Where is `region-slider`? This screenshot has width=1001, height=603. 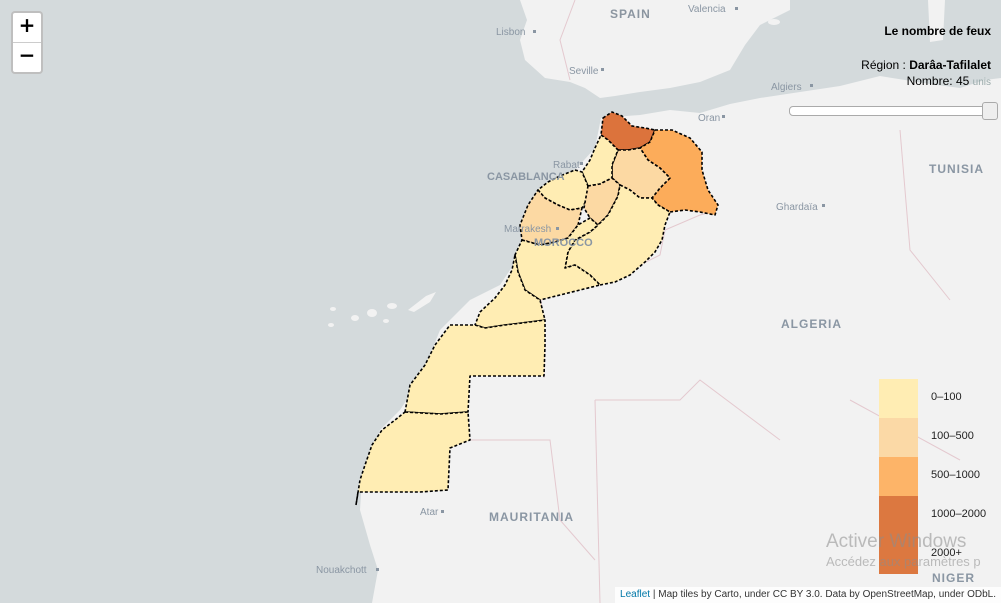 region-slider is located at coordinates (893, 111).